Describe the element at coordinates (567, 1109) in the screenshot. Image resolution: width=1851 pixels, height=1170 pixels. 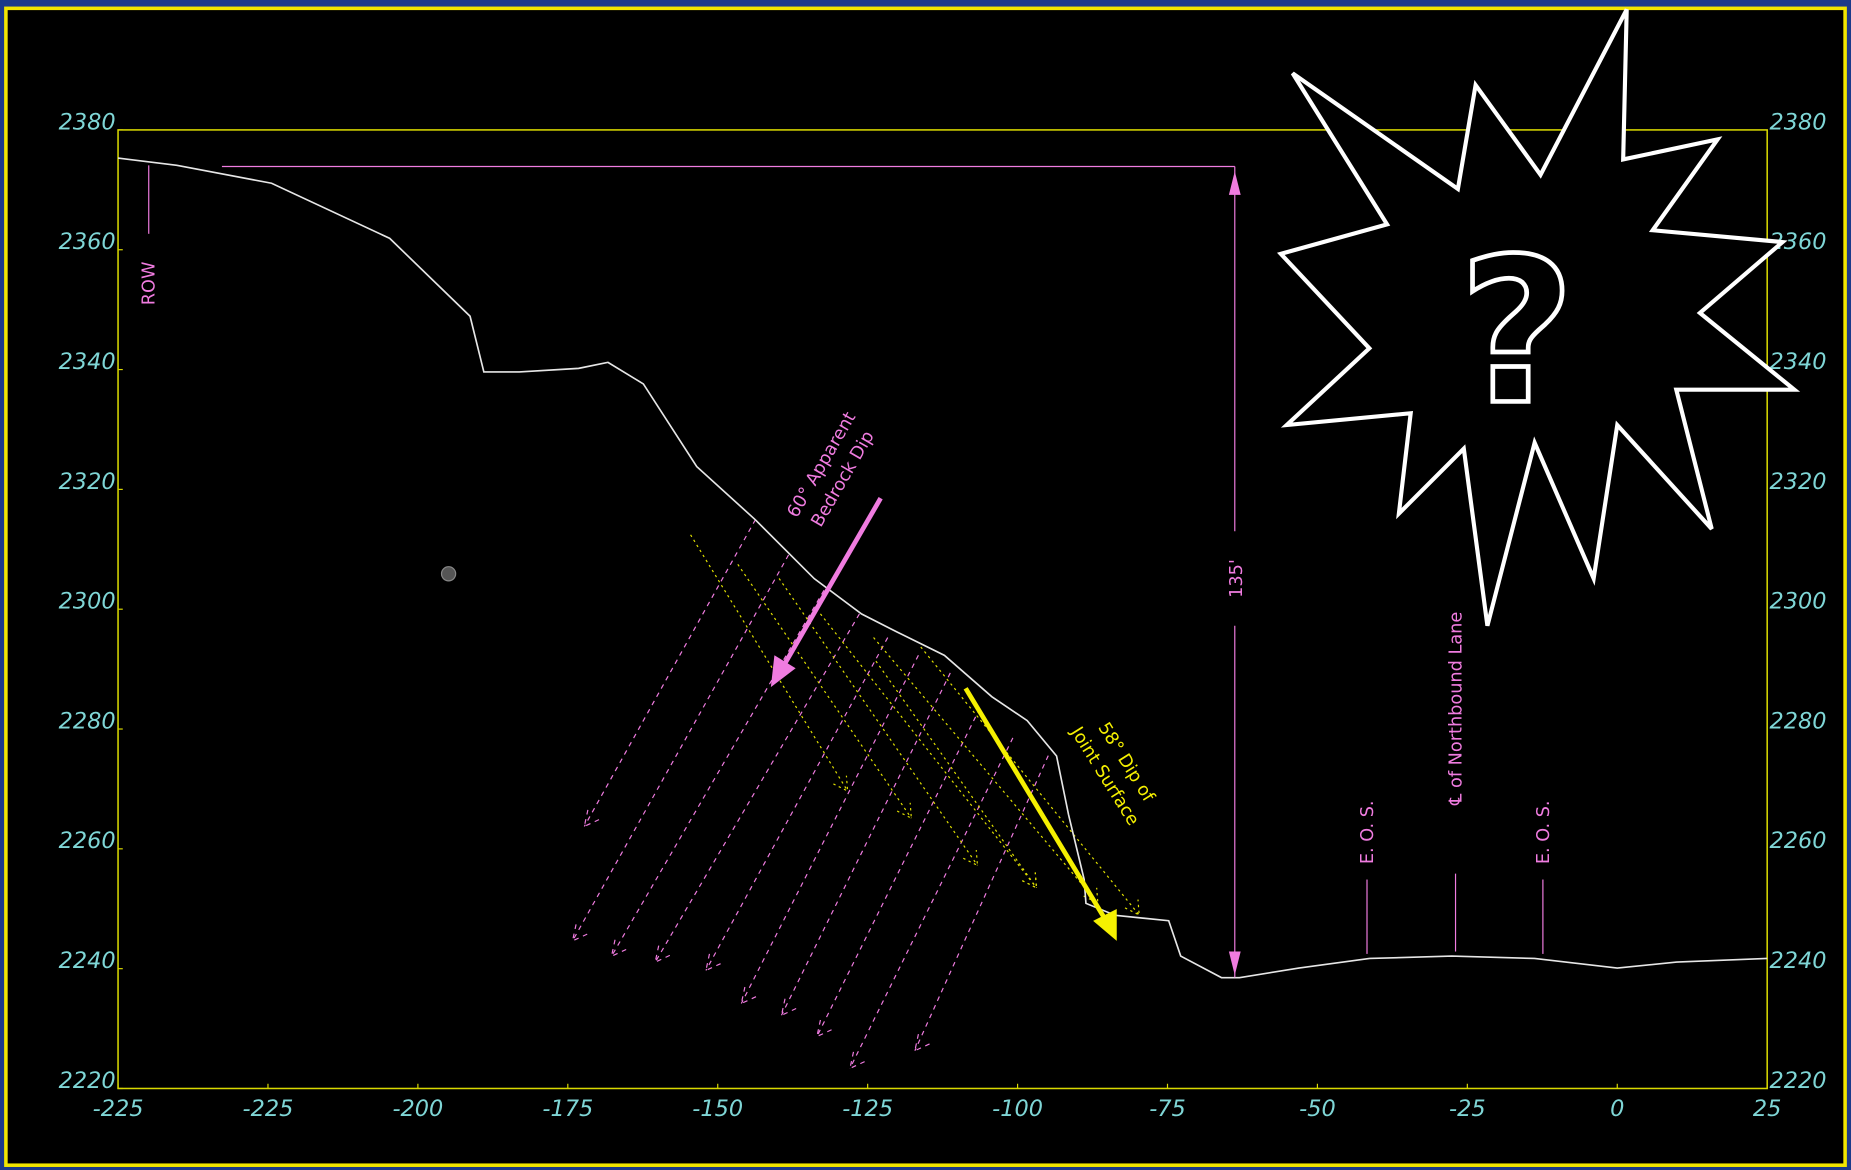
I see `x-tick-label: -175` at that location.